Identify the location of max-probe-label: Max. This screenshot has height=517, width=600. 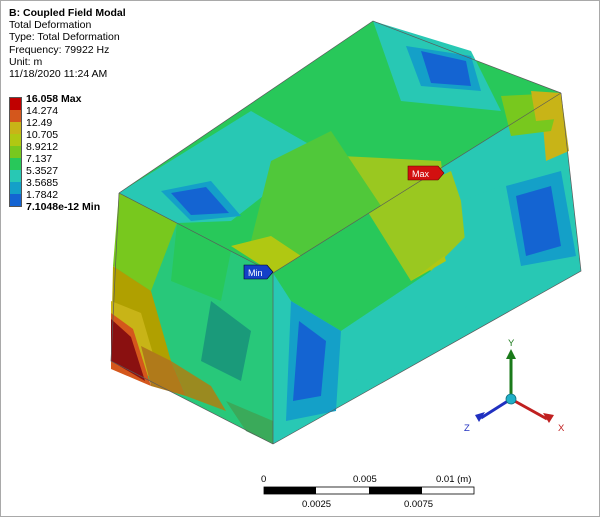
(426, 173).